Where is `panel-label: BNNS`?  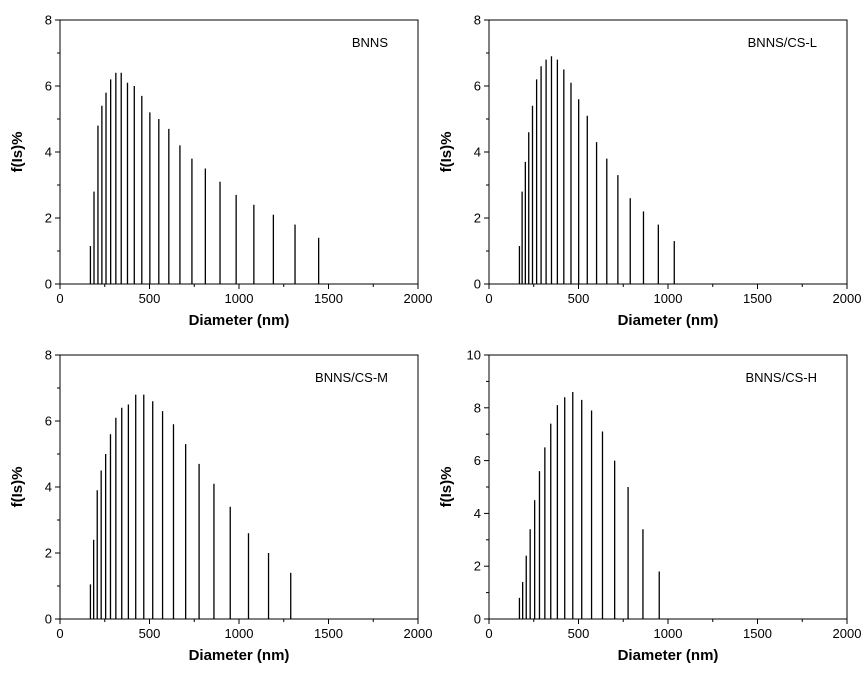 panel-label: BNNS is located at coordinates (370, 42).